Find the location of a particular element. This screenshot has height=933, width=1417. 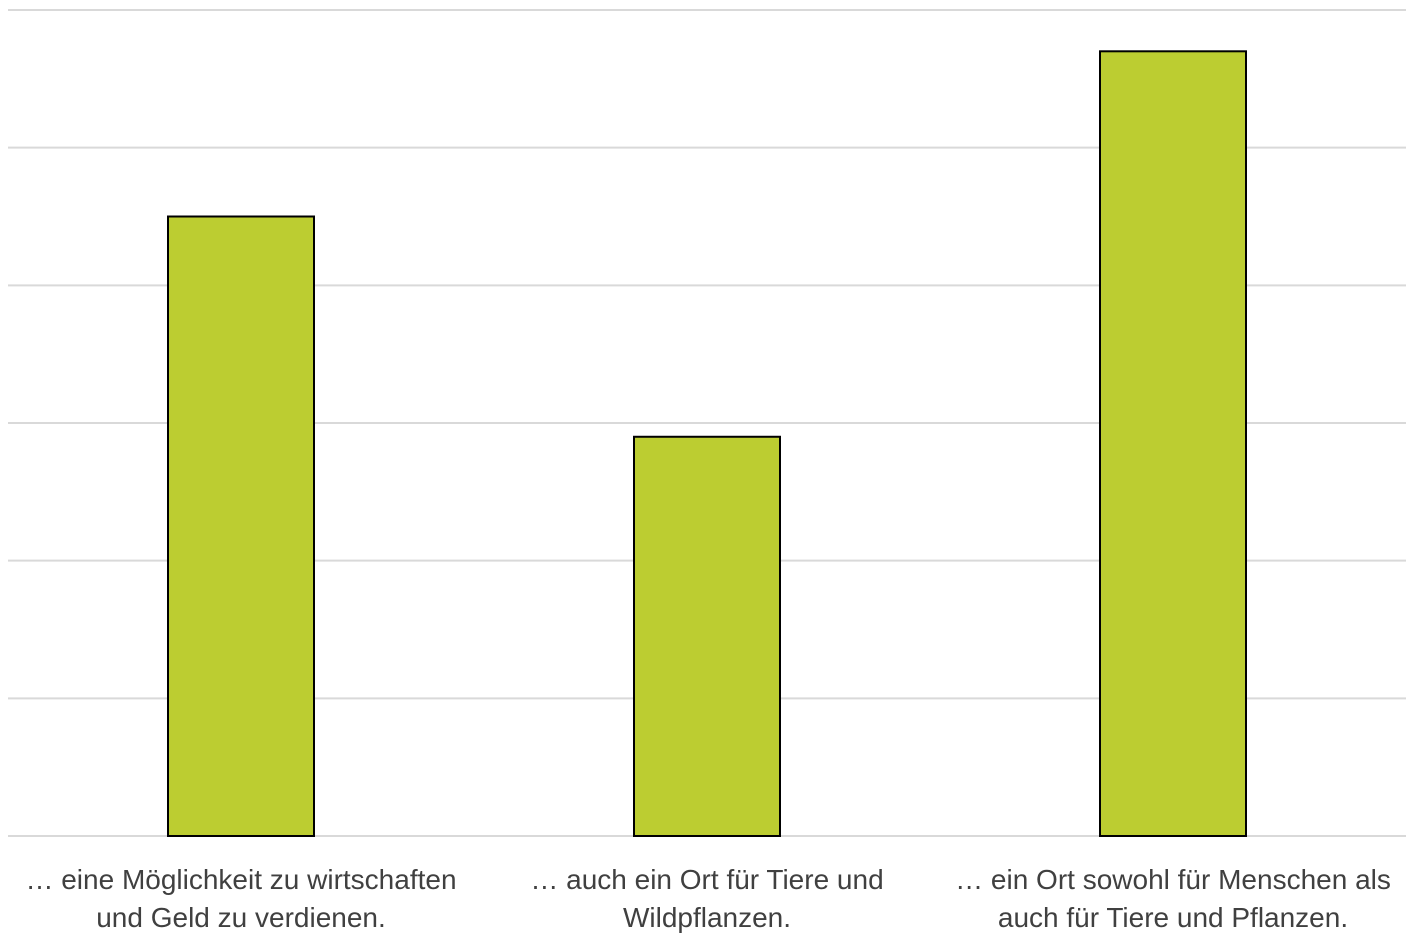

category-label-1-line-1: … eine Möglichkeit zu wirtschaften is located at coordinates (240, 879).